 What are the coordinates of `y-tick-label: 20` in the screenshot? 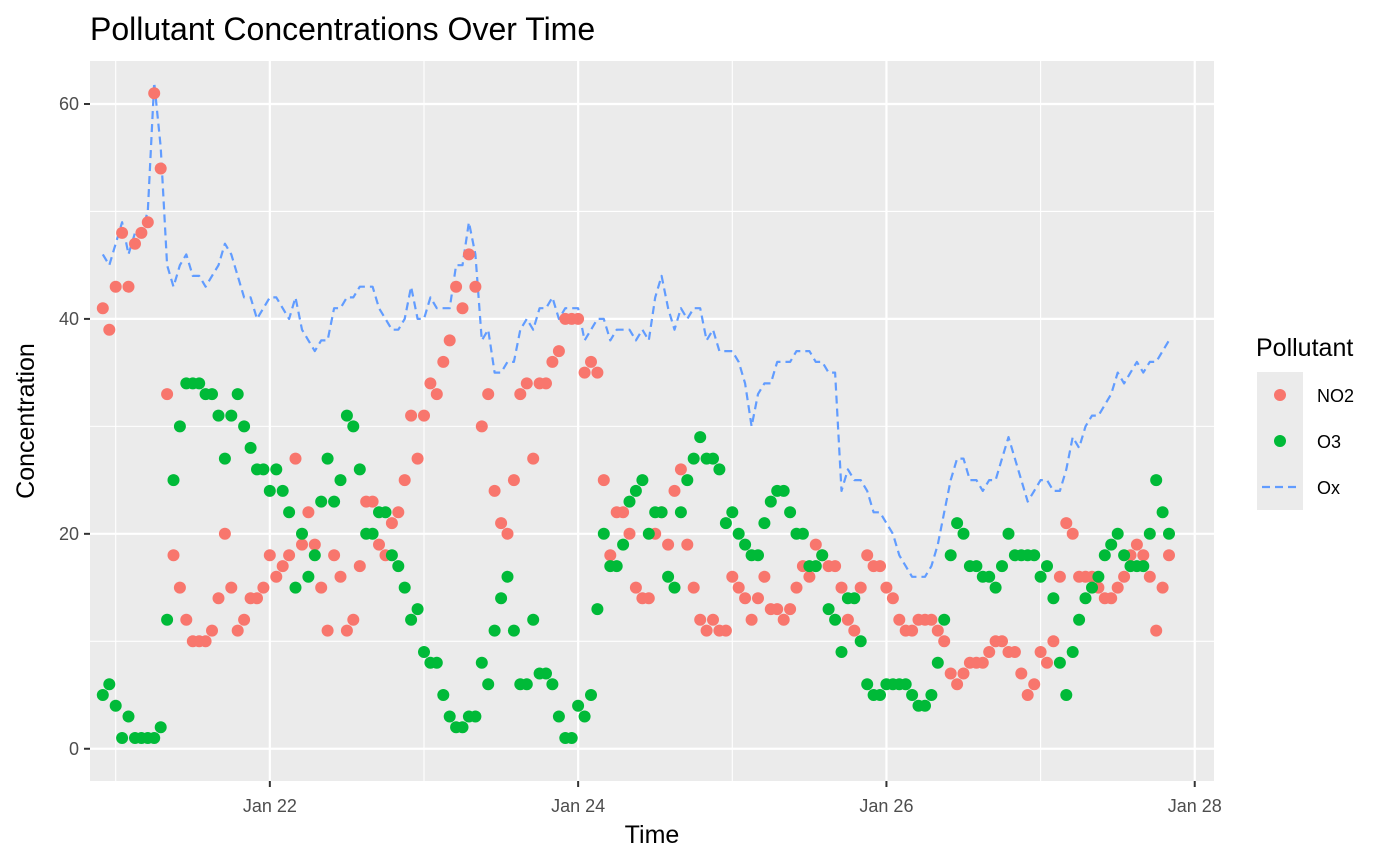 It's located at (69, 534).